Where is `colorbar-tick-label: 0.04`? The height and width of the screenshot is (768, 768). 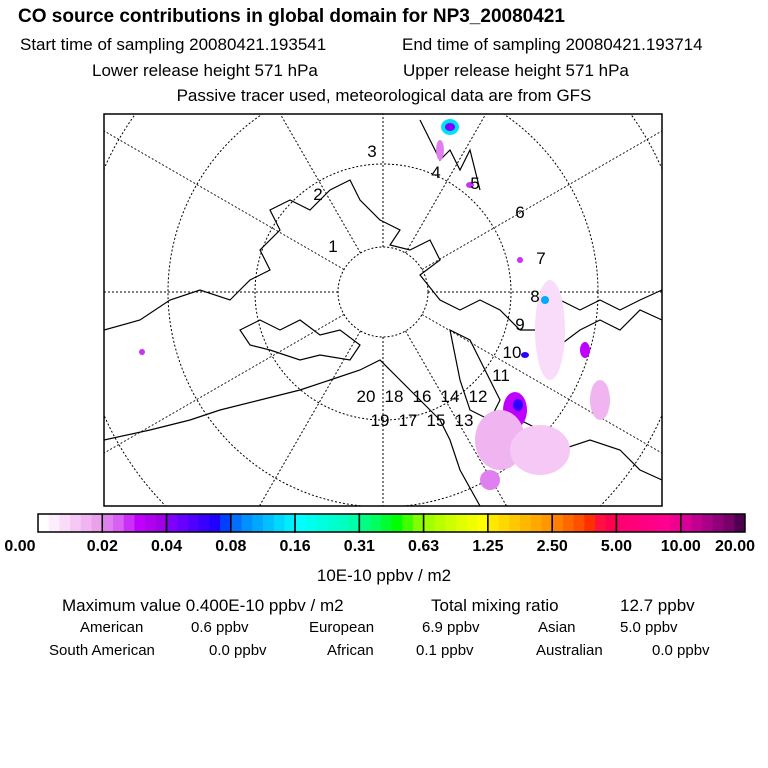
colorbar-tick-label: 0.04 is located at coordinates (166, 546).